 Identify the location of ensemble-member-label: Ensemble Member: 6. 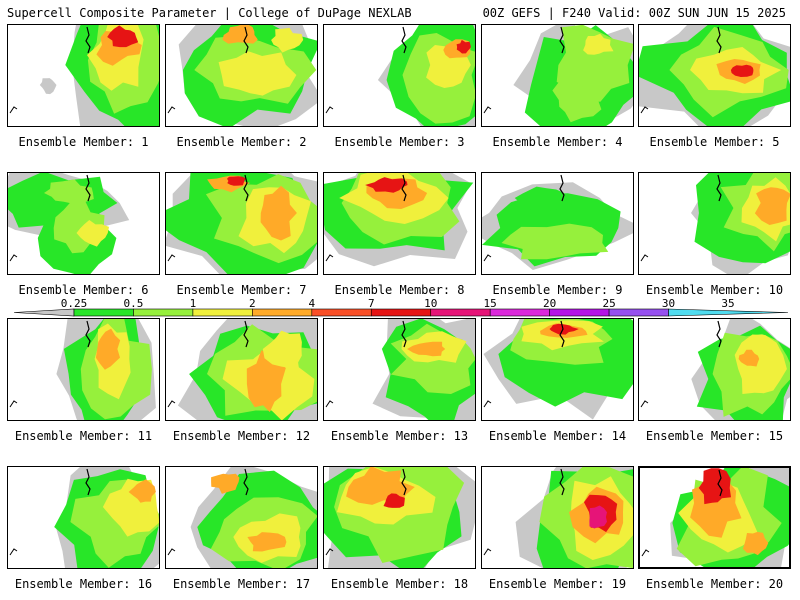
(83, 290).